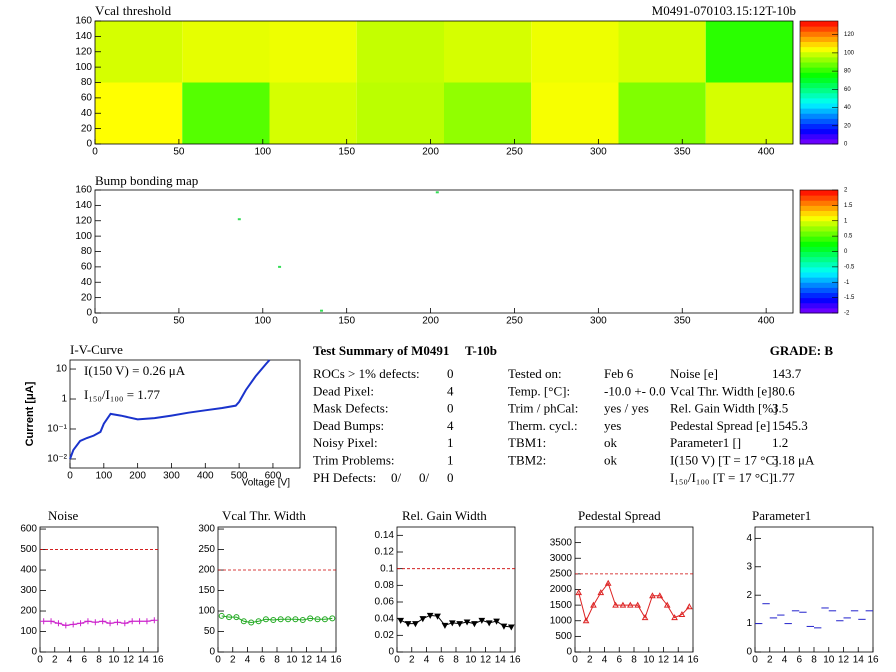 This screenshot has height=672, width=896. Describe the element at coordinates (83, 51) in the screenshot. I see `y-tick-label: 120` at that location.